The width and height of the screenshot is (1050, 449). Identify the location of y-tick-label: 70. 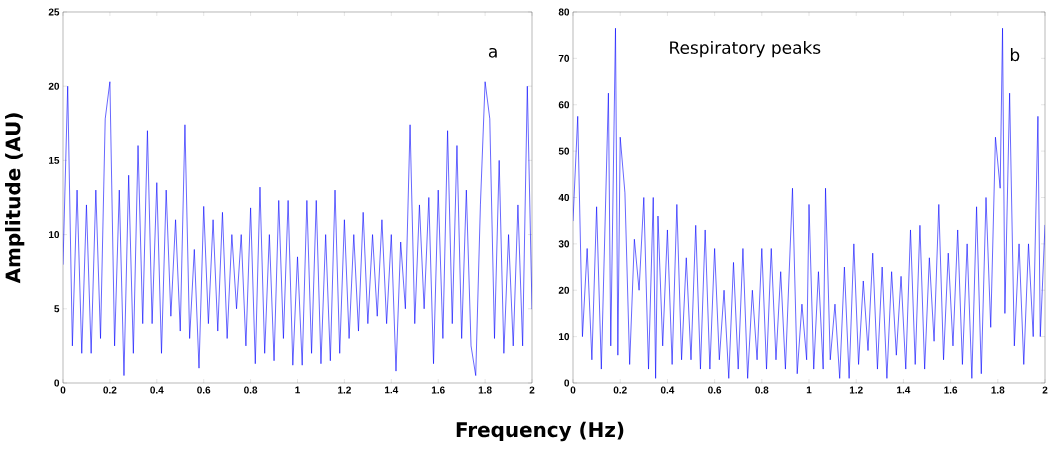
(564, 58).